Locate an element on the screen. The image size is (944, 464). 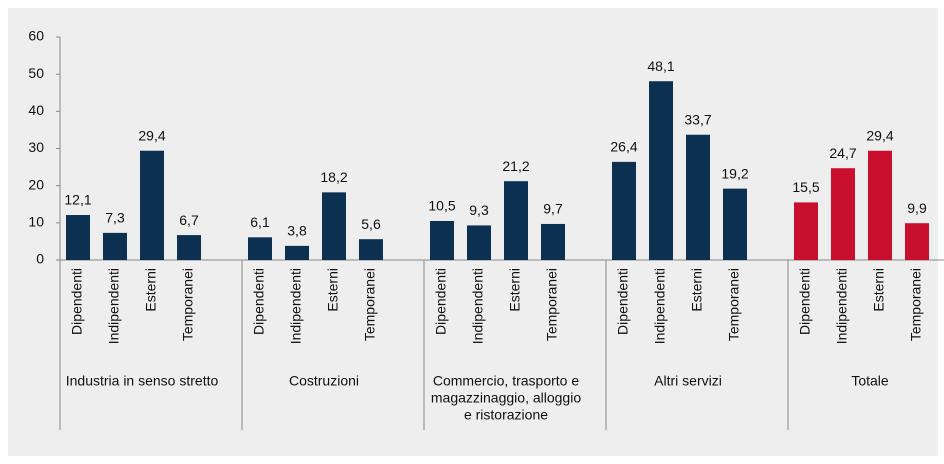
data-label: 19,2 is located at coordinates (734, 173).